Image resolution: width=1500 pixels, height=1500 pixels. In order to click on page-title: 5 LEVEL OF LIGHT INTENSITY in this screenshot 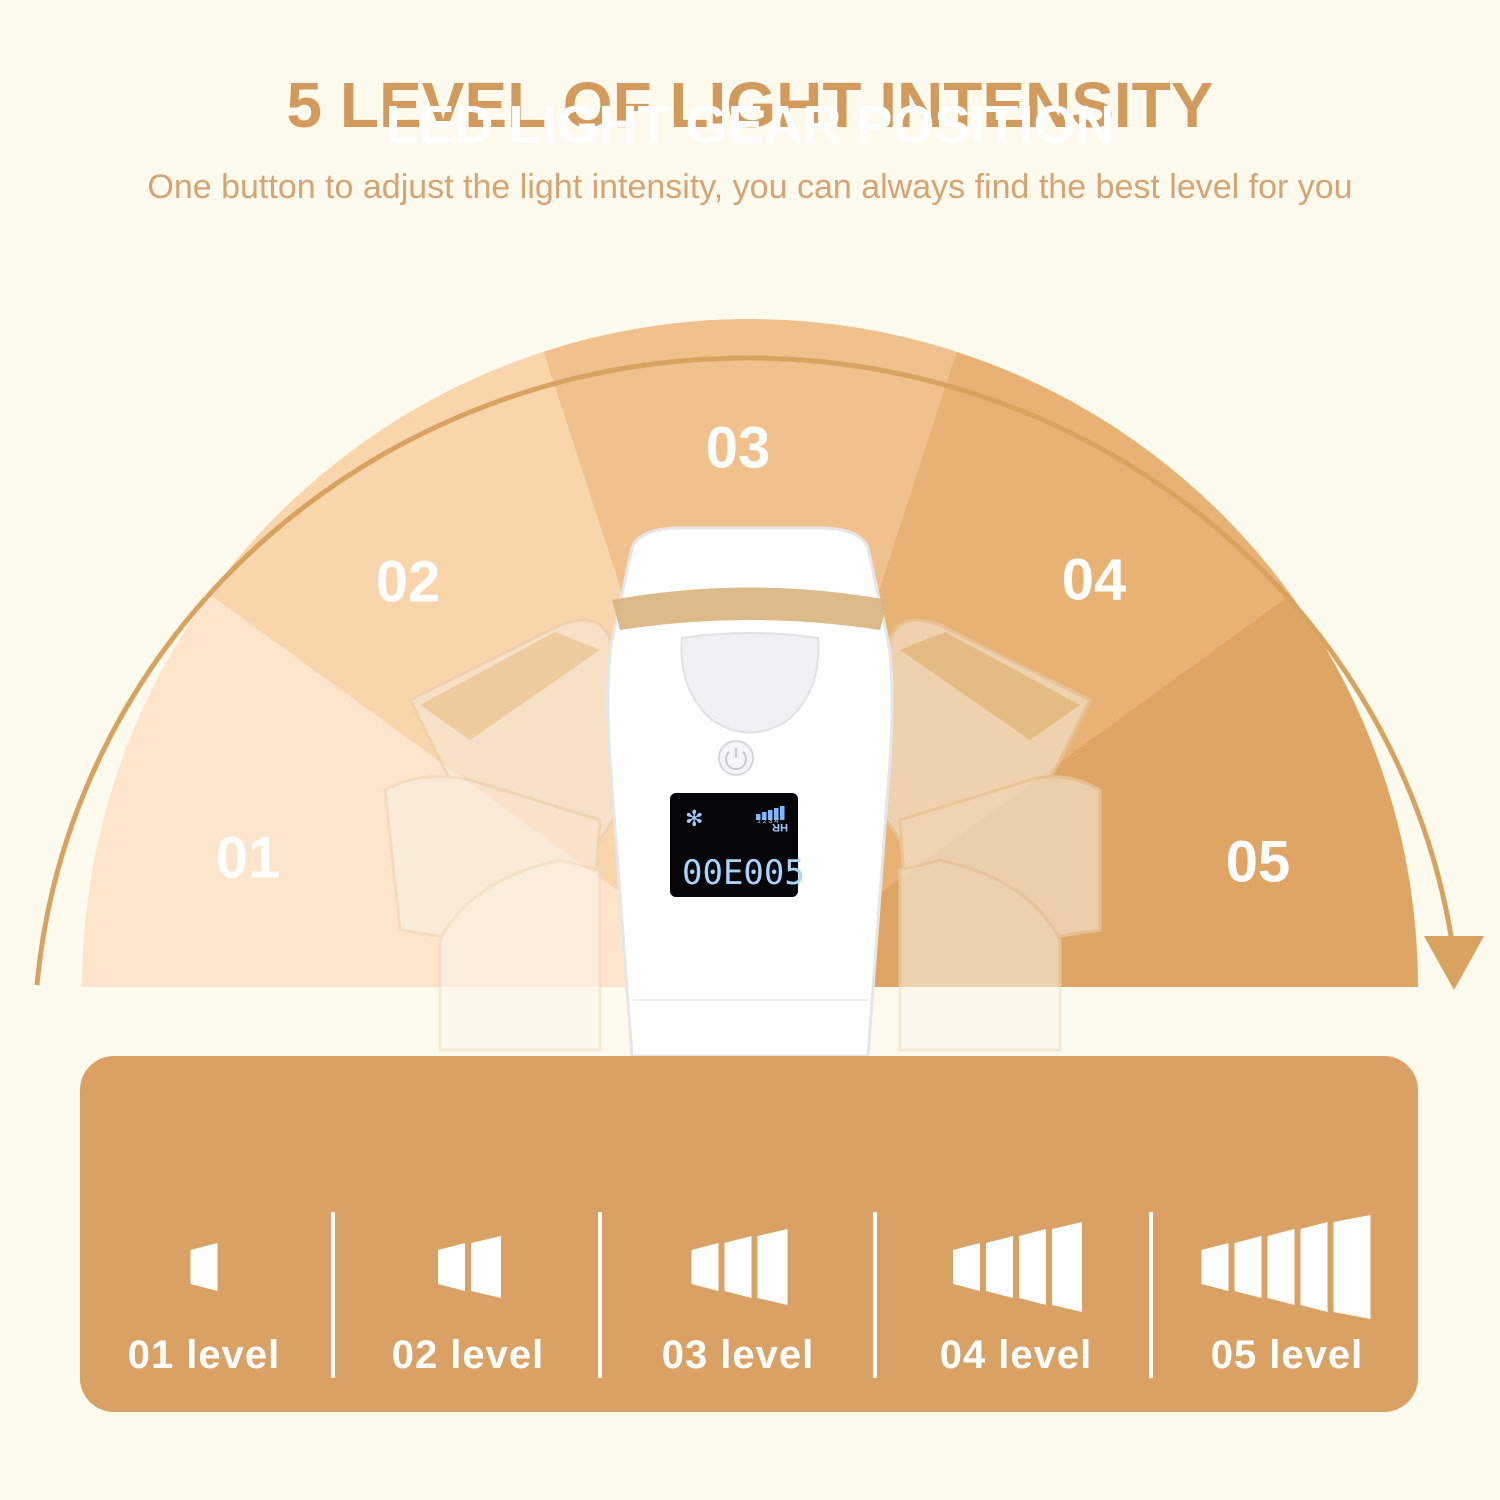, I will do `click(750, 105)`.